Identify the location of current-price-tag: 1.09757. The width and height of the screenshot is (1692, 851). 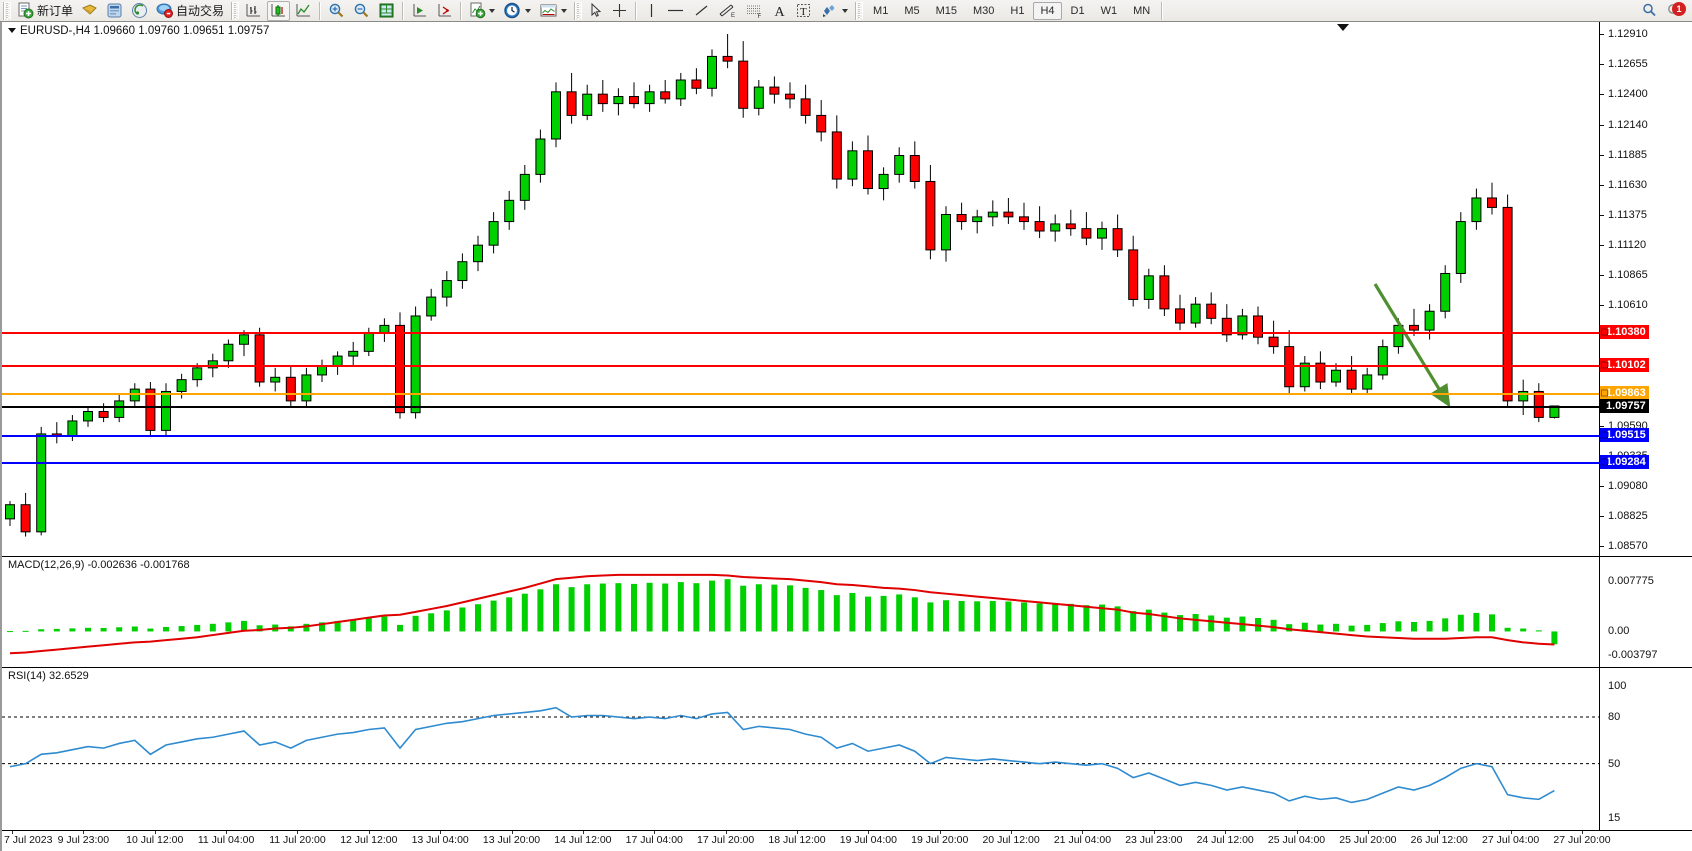
(1624, 405).